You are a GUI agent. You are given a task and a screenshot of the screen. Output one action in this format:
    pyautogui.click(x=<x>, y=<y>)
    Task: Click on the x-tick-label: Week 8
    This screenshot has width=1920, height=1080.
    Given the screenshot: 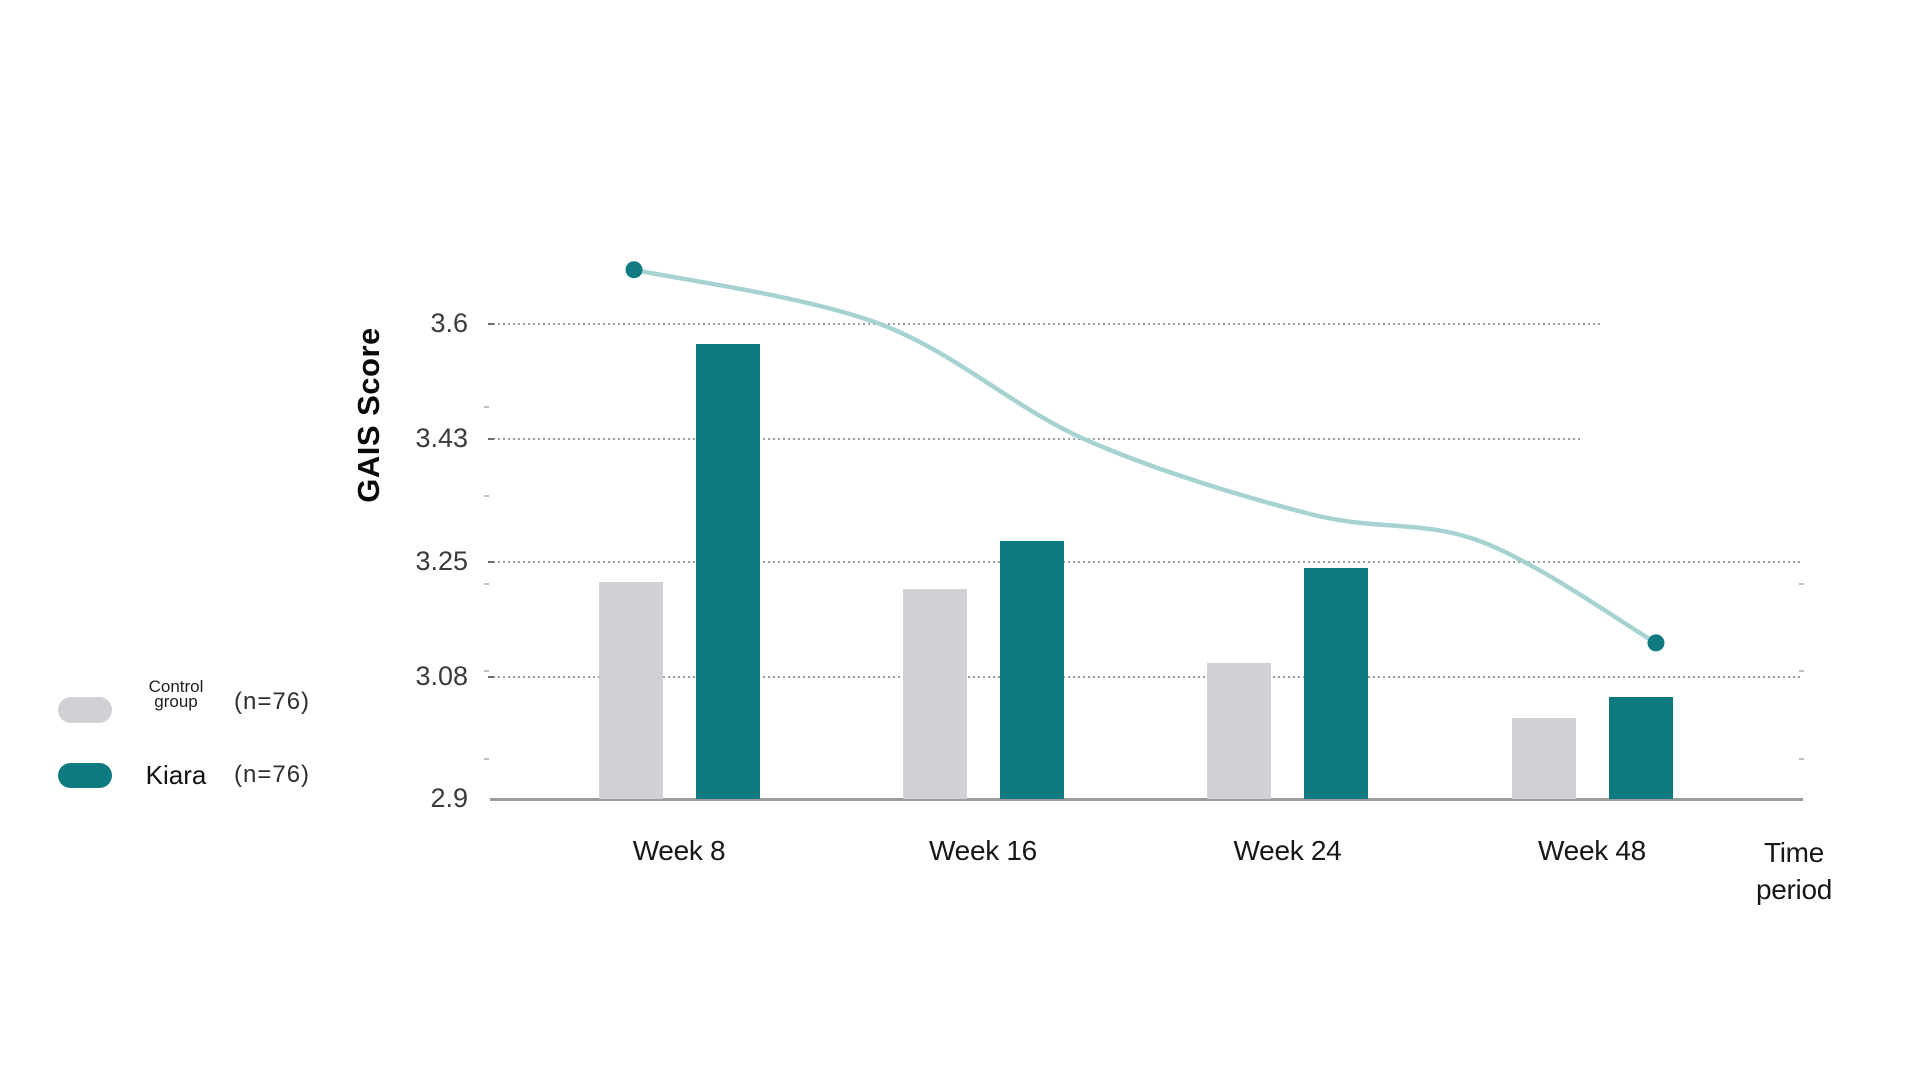 What is the action you would take?
    pyautogui.click(x=679, y=850)
    